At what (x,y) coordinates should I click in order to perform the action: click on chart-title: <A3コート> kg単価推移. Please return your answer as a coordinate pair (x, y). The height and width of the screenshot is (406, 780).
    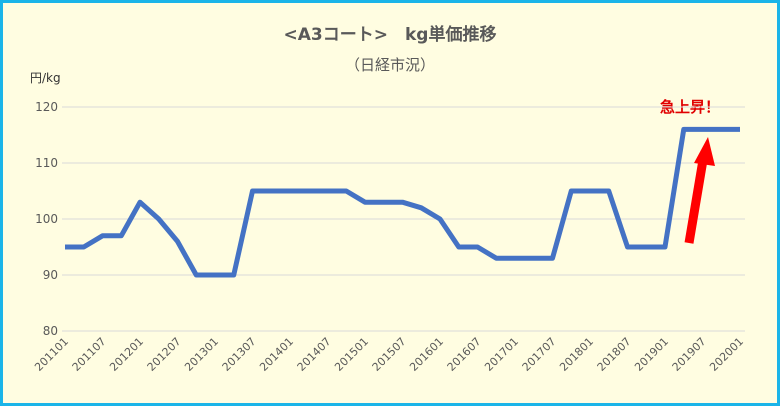
    Looking at the image, I should click on (390, 34).